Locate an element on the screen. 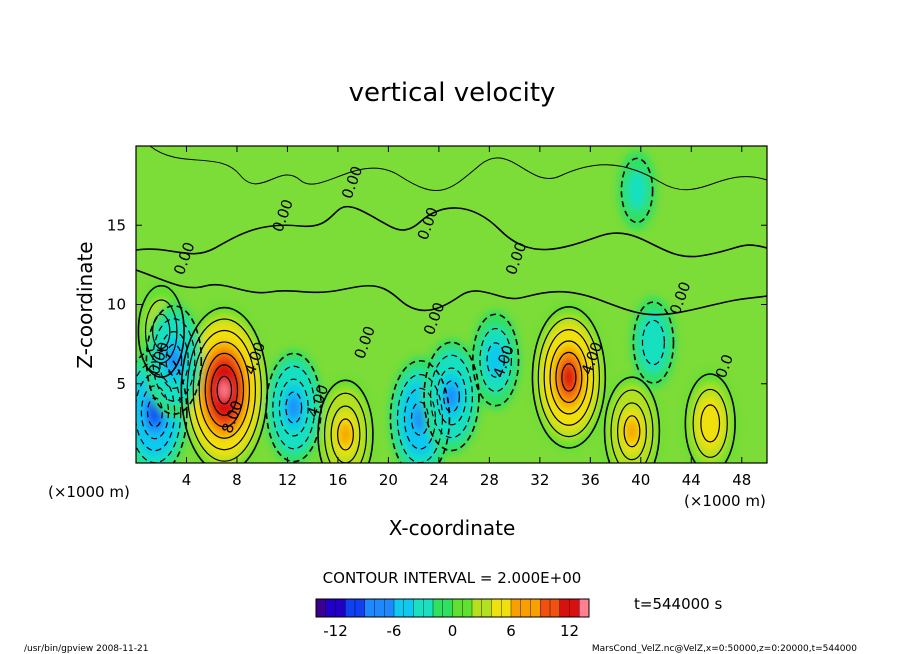 The width and height of the screenshot is (904, 654). contour-interval: CONTOUR INTERVAL = 2.000E+00 is located at coordinates (452, 578).